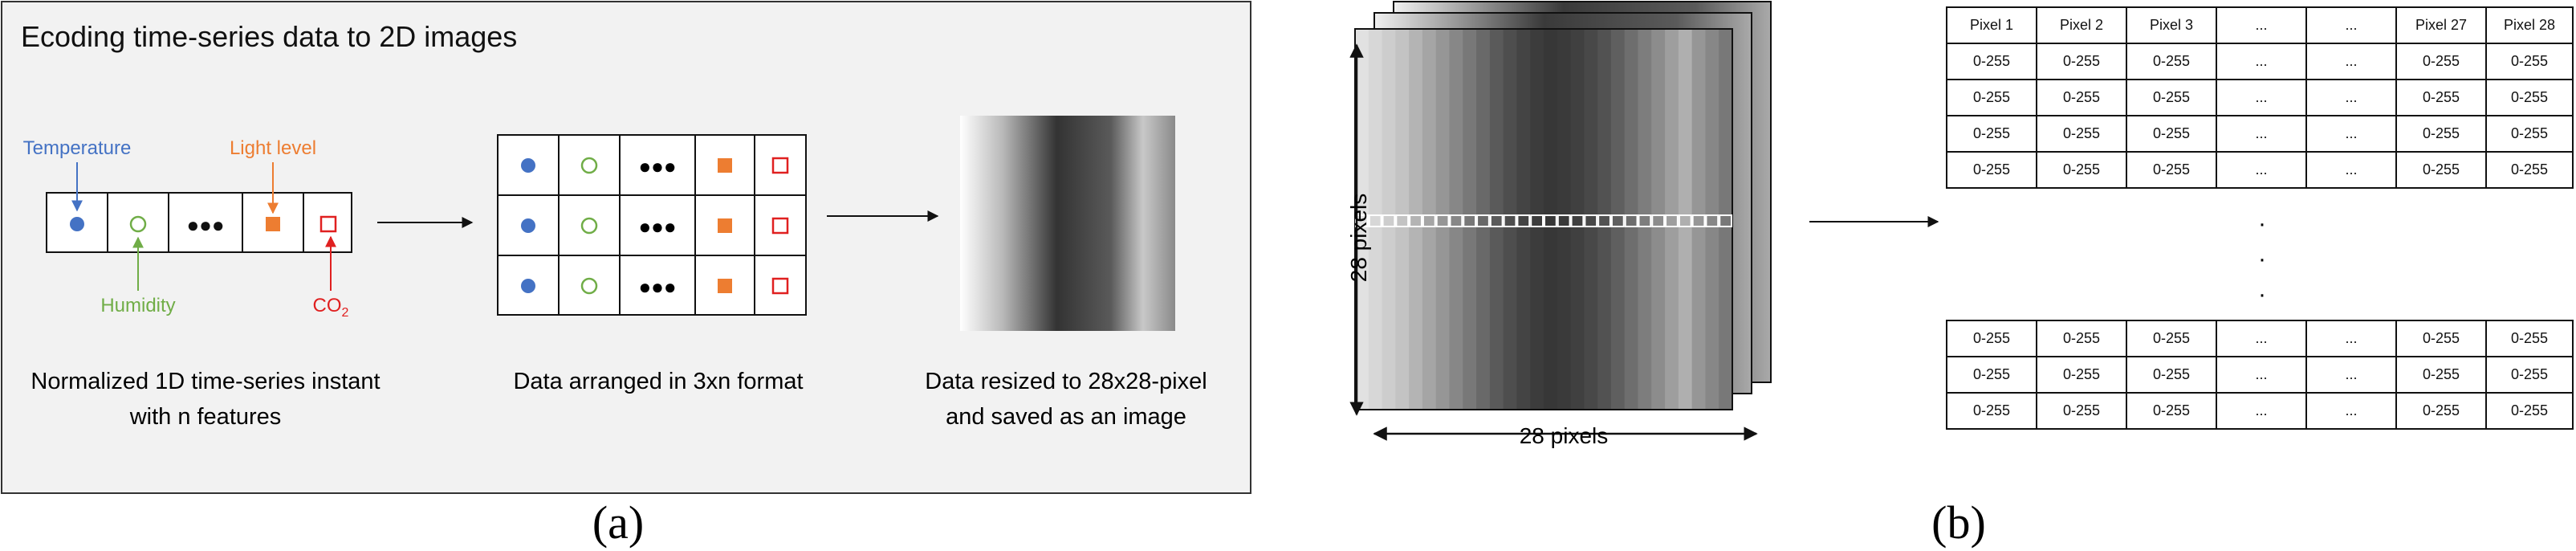 The image size is (2576, 551). Describe the element at coordinates (1066, 417) in the screenshot. I see `image-caption-line2: and saved as an image` at that location.